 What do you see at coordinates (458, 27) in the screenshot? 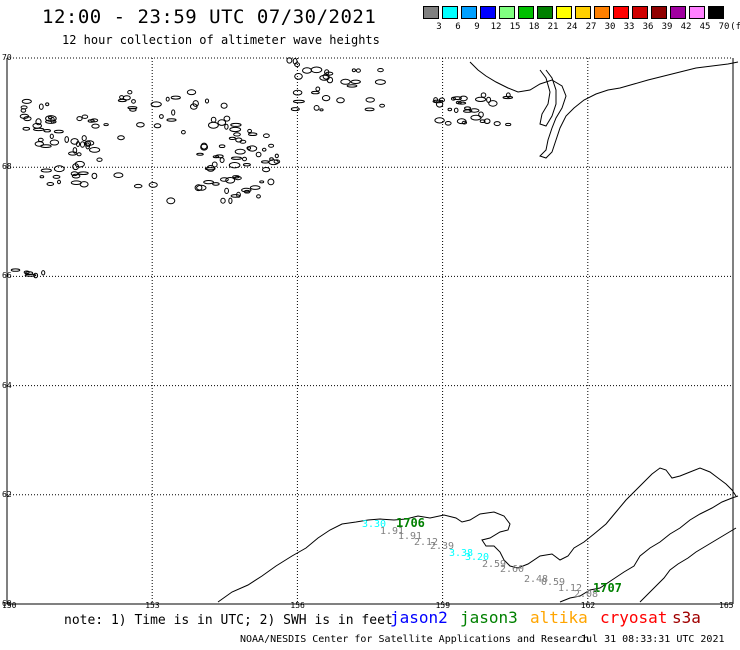
I see `legend-label: 6` at bounding box center [458, 27].